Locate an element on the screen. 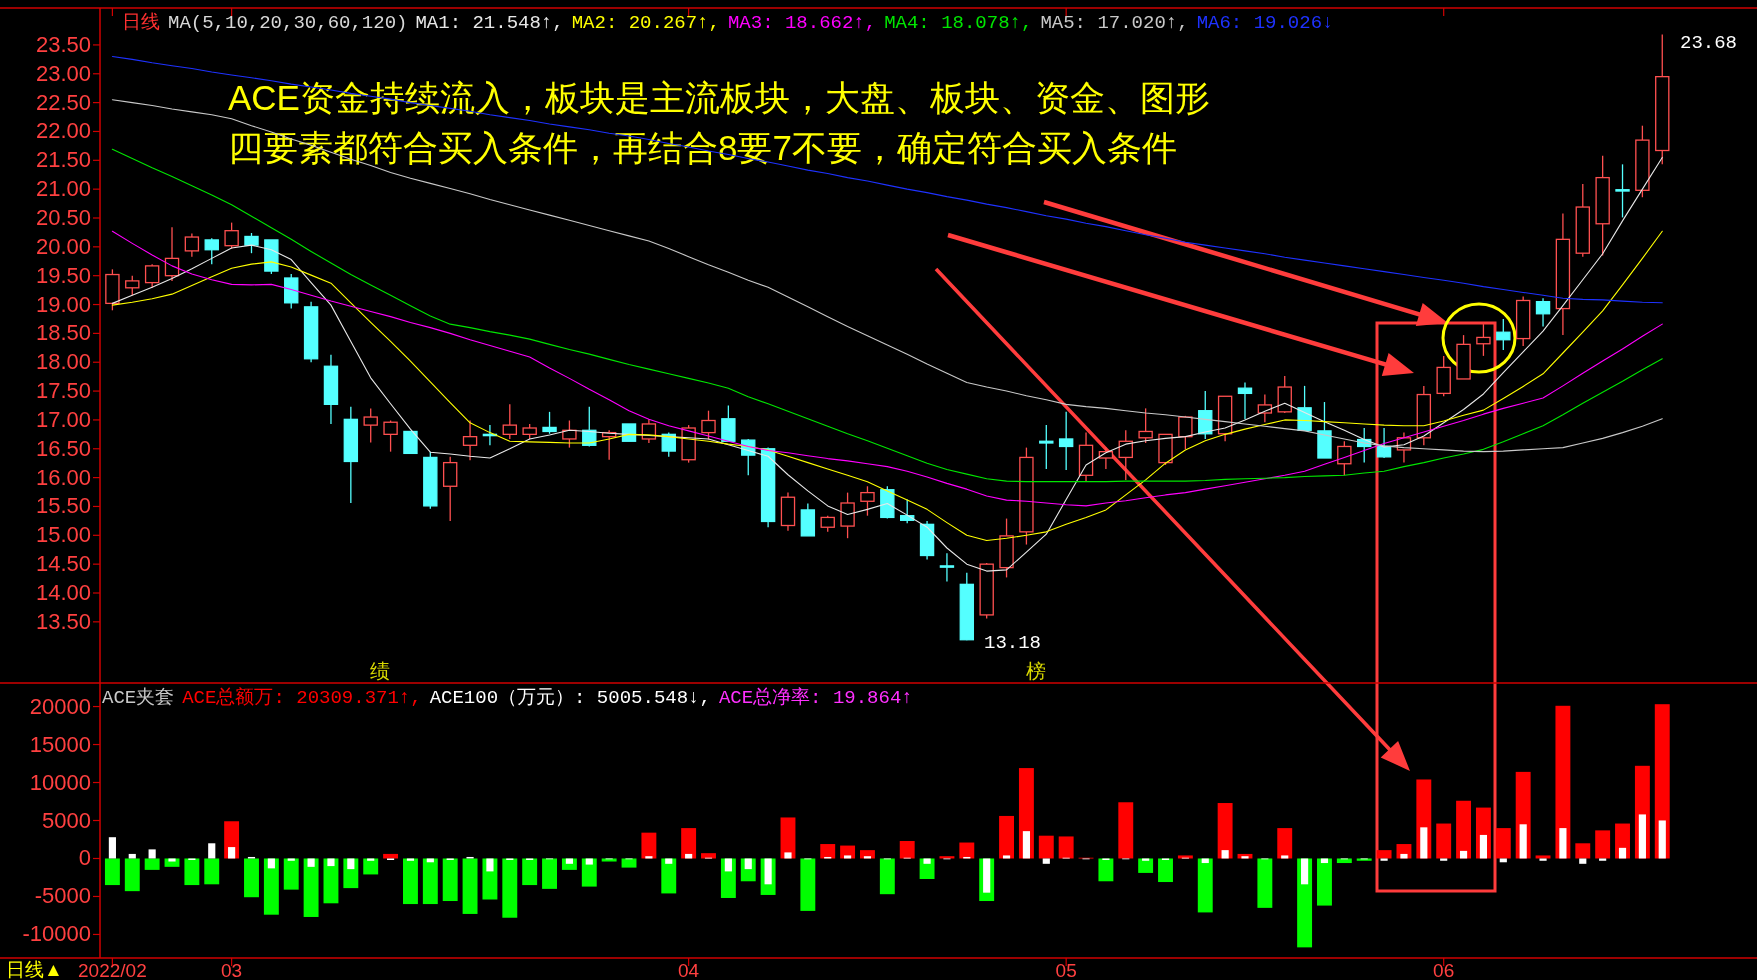 This screenshot has height=980, width=1757. y-tick-label: 20.00 is located at coordinates (63, 246).